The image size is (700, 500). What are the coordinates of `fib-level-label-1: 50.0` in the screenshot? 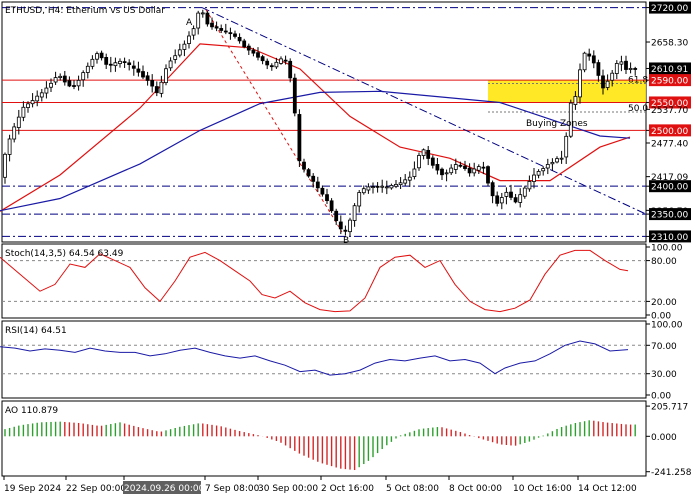 It's located at (638, 109).